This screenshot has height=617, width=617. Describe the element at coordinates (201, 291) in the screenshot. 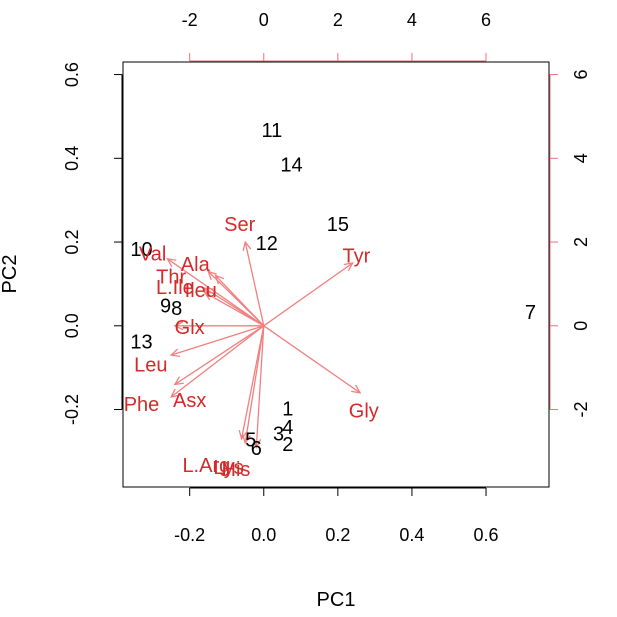

I see `variable-label-ileu: Ileu` at that location.